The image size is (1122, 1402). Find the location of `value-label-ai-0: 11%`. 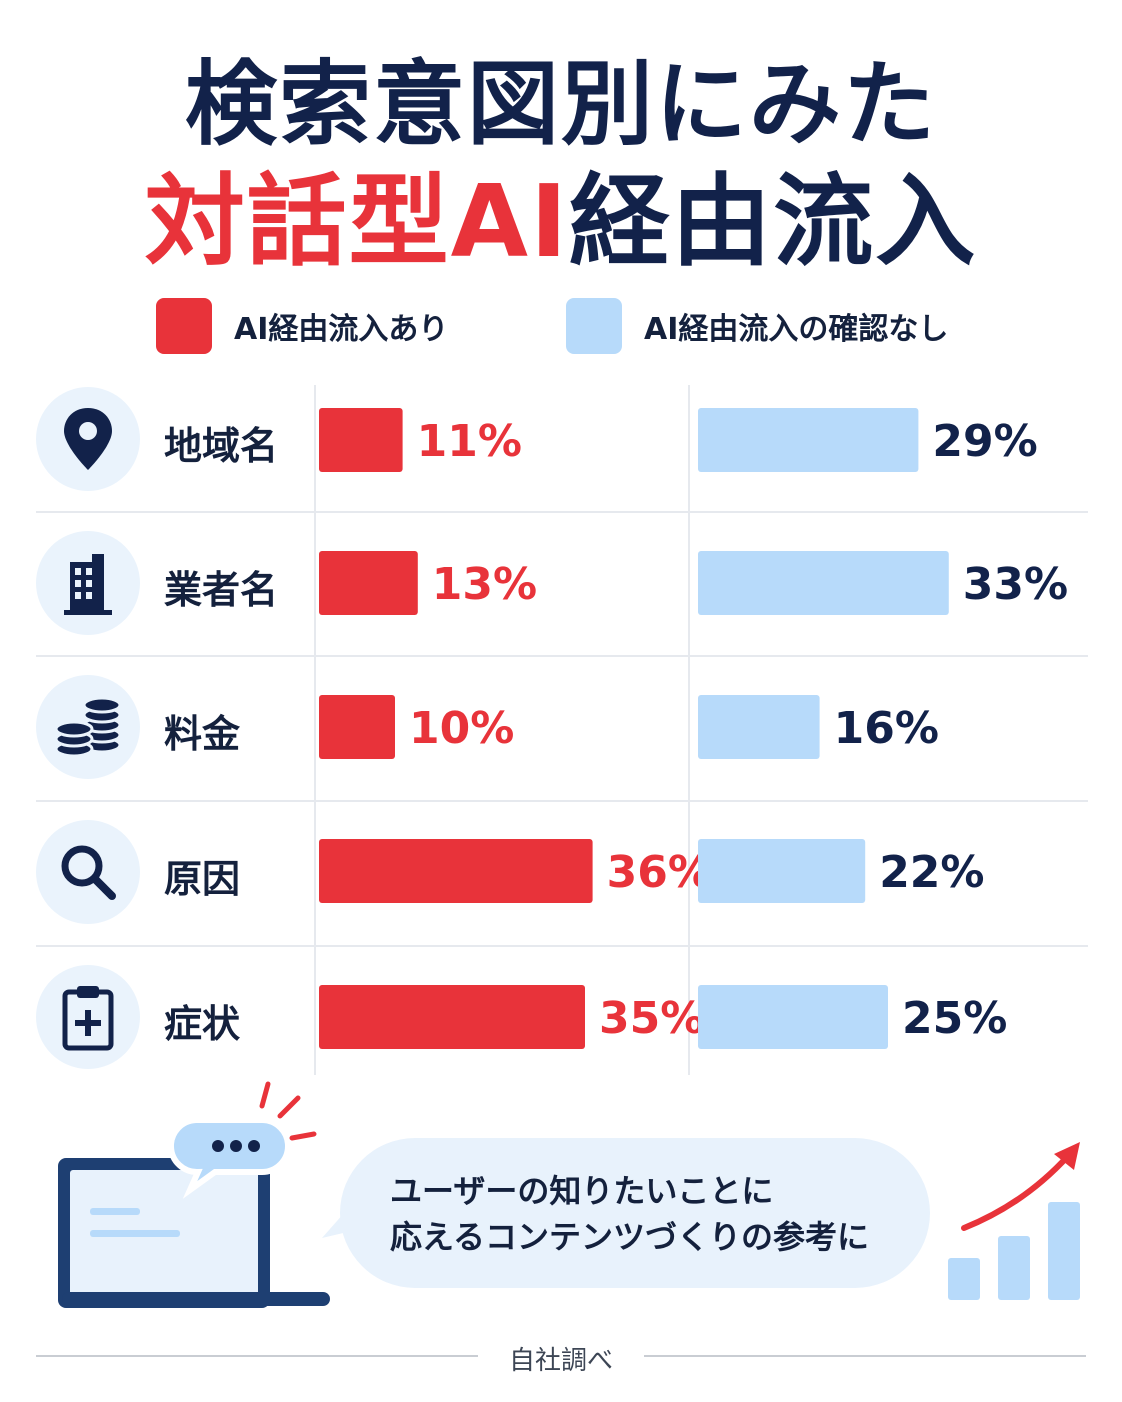

value-label-ai-0: 11% is located at coordinates (469, 441).